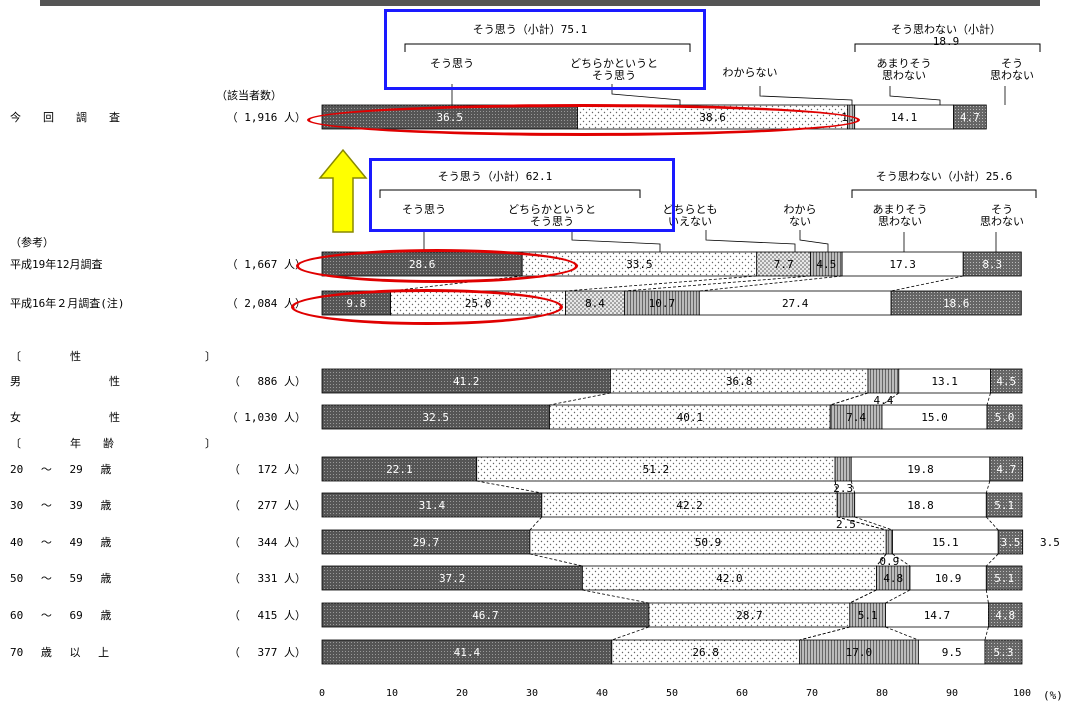 The height and width of the screenshot is (704, 1082). Describe the element at coordinates (540, 3) in the screenshot. I see `top-rule` at that location.